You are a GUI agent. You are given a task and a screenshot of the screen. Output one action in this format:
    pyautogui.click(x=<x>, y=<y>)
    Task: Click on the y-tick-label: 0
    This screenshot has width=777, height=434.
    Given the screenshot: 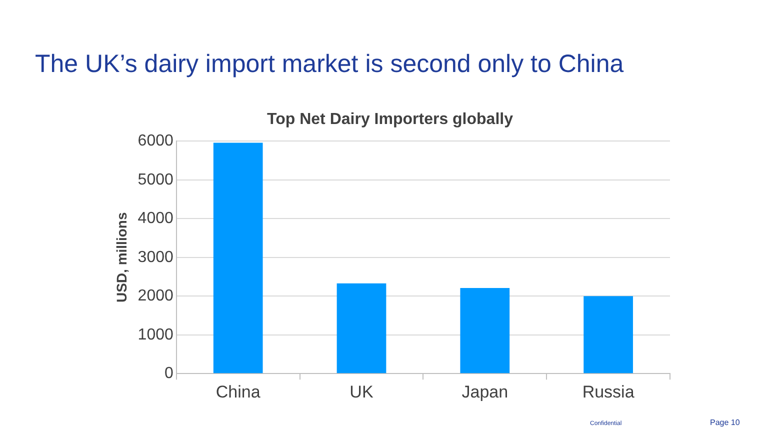 What is the action you would take?
    pyautogui.click(x=169, y=373)
    